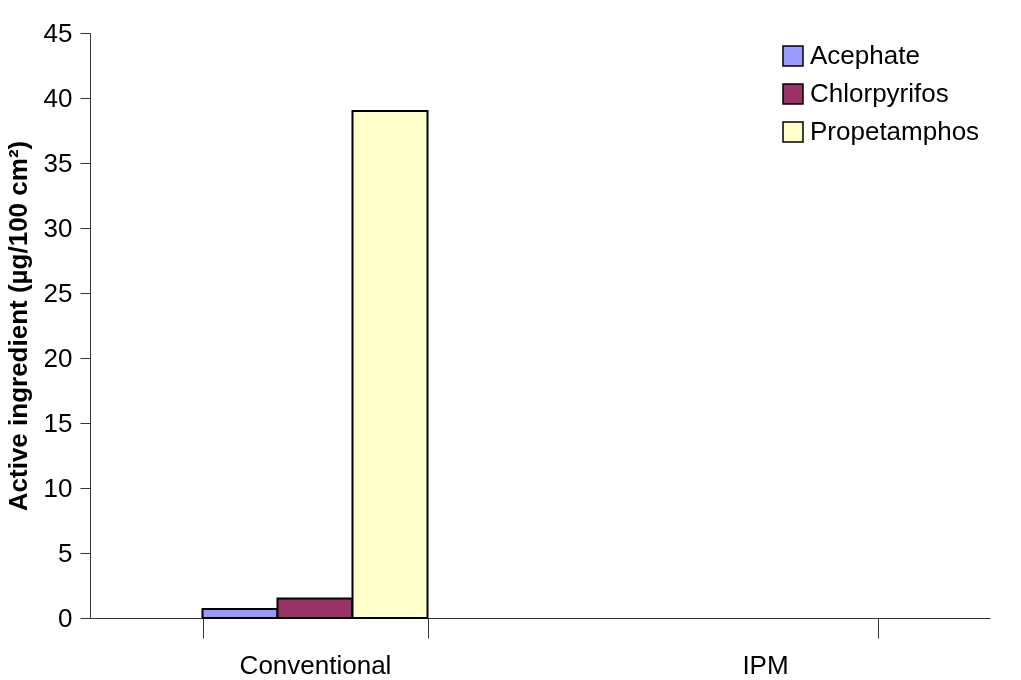 The width and height of the screenshot is (1021, 680). I want to click on y-tick-label: 30, so click(58, 227).